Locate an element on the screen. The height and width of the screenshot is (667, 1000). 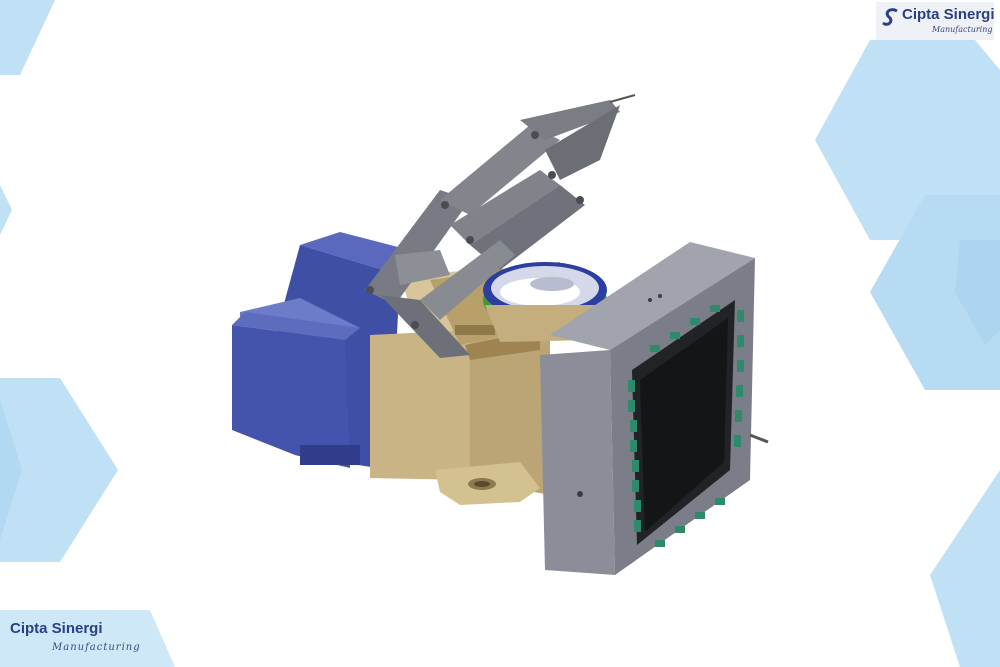
brand-name-top: Cipta Sinergi is located at coordinates (948, 14).